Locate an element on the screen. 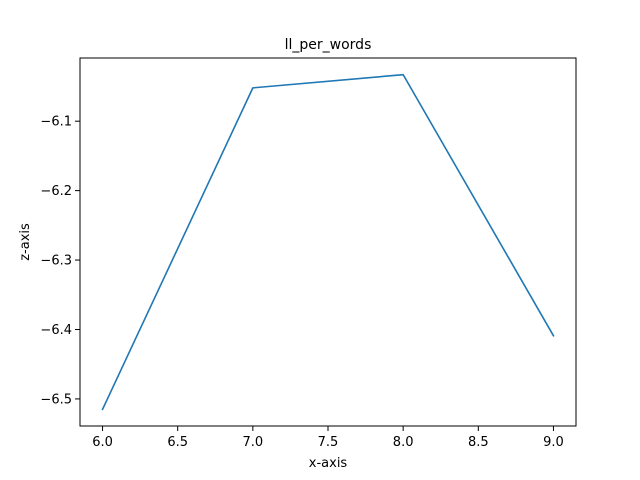 Image resolution: width=640 pixels, height=480 pixels. y-tick-label: −6.5 is located at coordinates (56, 399).